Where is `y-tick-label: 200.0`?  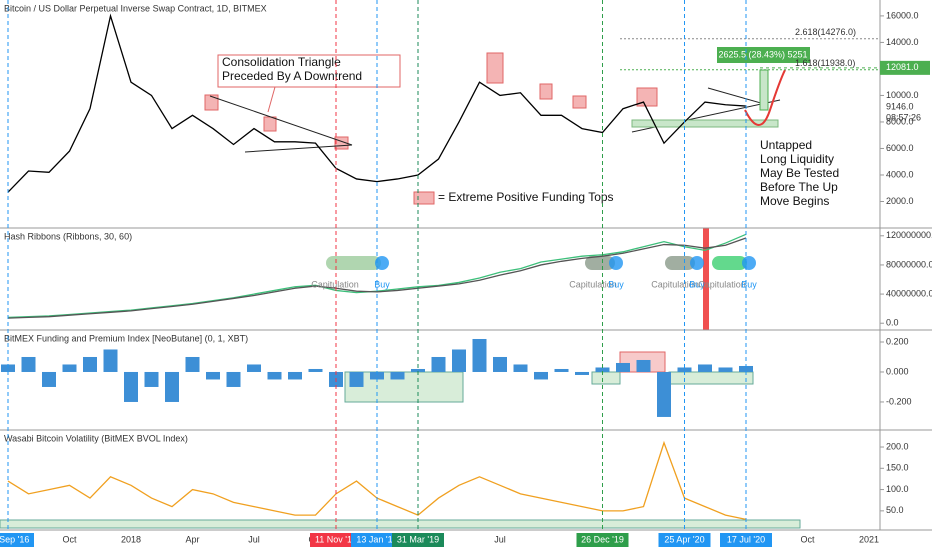
y-tick-label: 200.0 is located at coordinates (897, 446).